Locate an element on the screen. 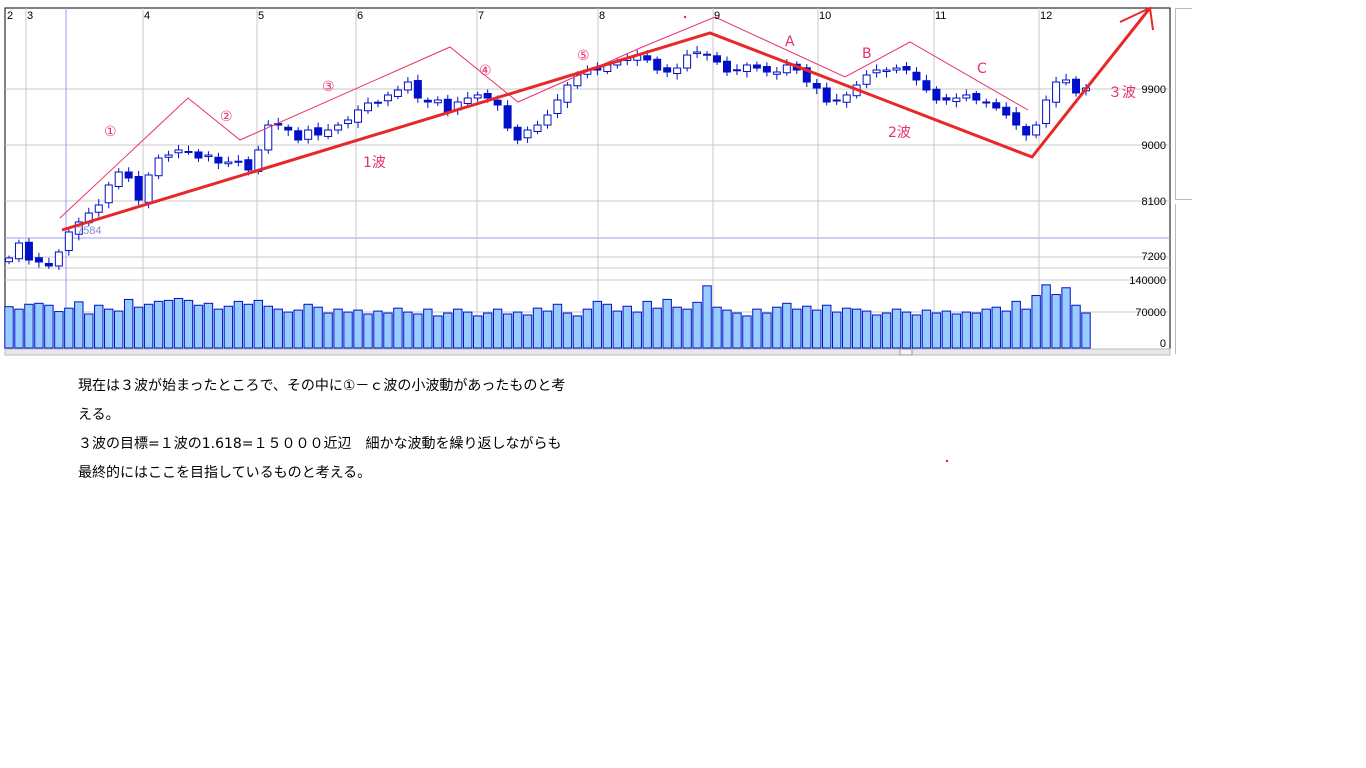 The height and width of the screenshot is (768, 1366). wave-label-a: A is located at coordinates (790, 42).